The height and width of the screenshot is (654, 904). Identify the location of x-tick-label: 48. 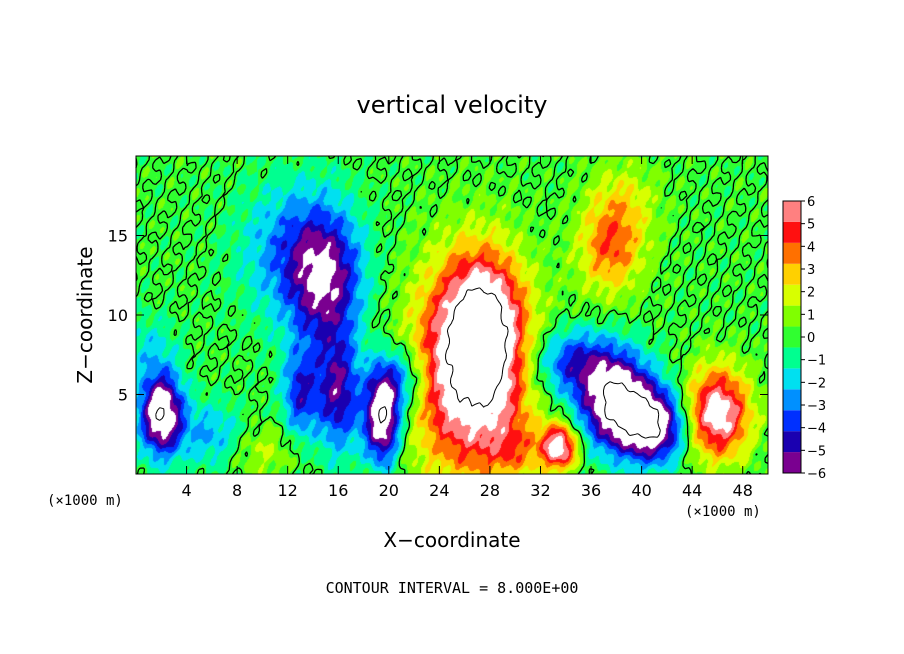
(743, 490).